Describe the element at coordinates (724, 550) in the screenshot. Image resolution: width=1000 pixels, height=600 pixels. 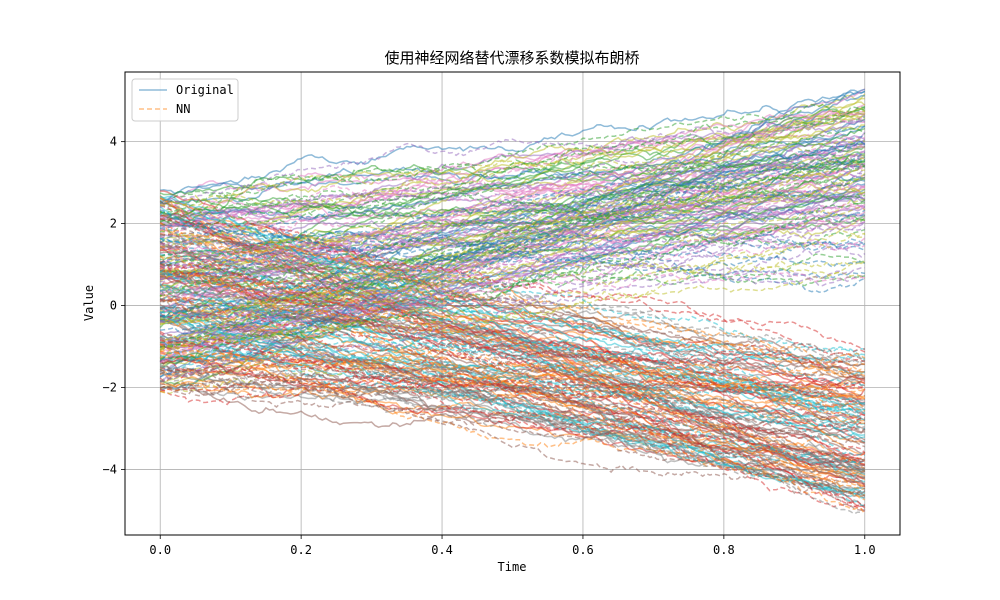
I see `x-tick-label: 0.8` at that location.